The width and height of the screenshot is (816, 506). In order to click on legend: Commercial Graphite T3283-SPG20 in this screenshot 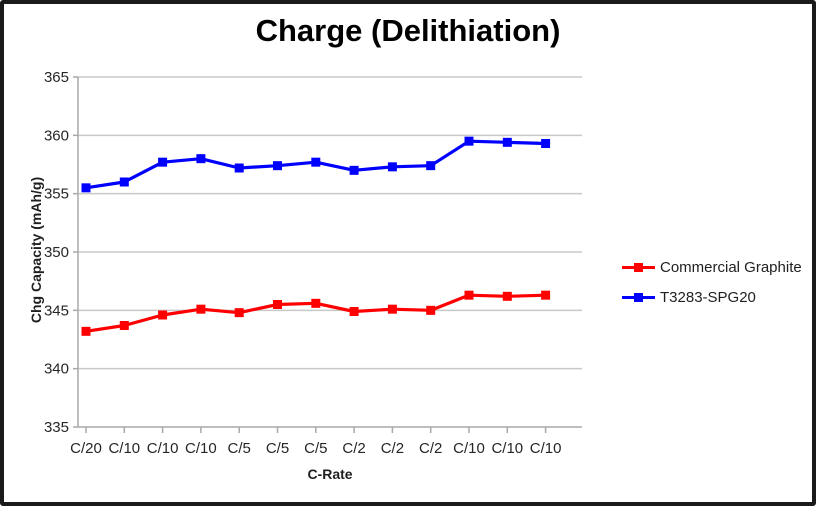, I will do `click(712, 282)`.